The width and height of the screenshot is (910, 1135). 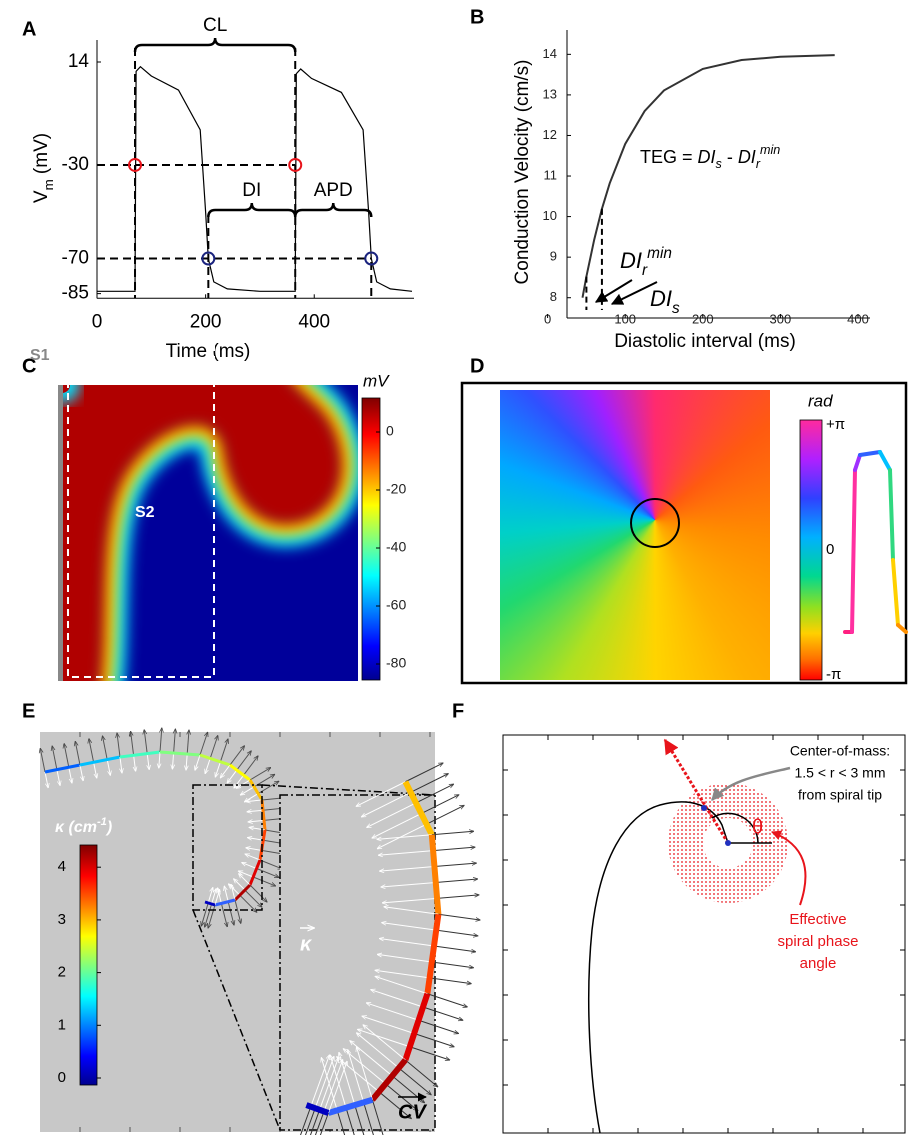 What do you see at coordinates (757, 827) in the screenshot?
I see `angle-symbol: θ` at bounding box center [757, 827].